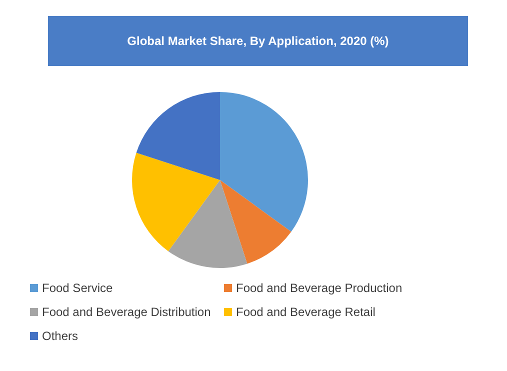  Describe the element at coordinates (60, 336) in the screenshot. I see `legend-label: Others` at that location.